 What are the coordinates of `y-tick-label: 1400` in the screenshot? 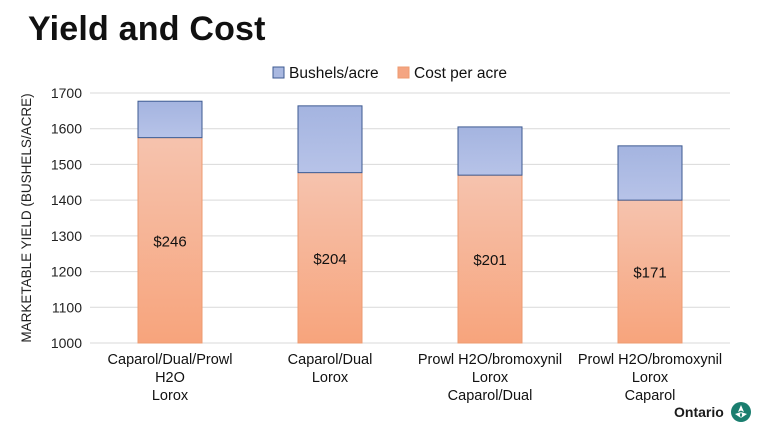 It's located at (66, 200).